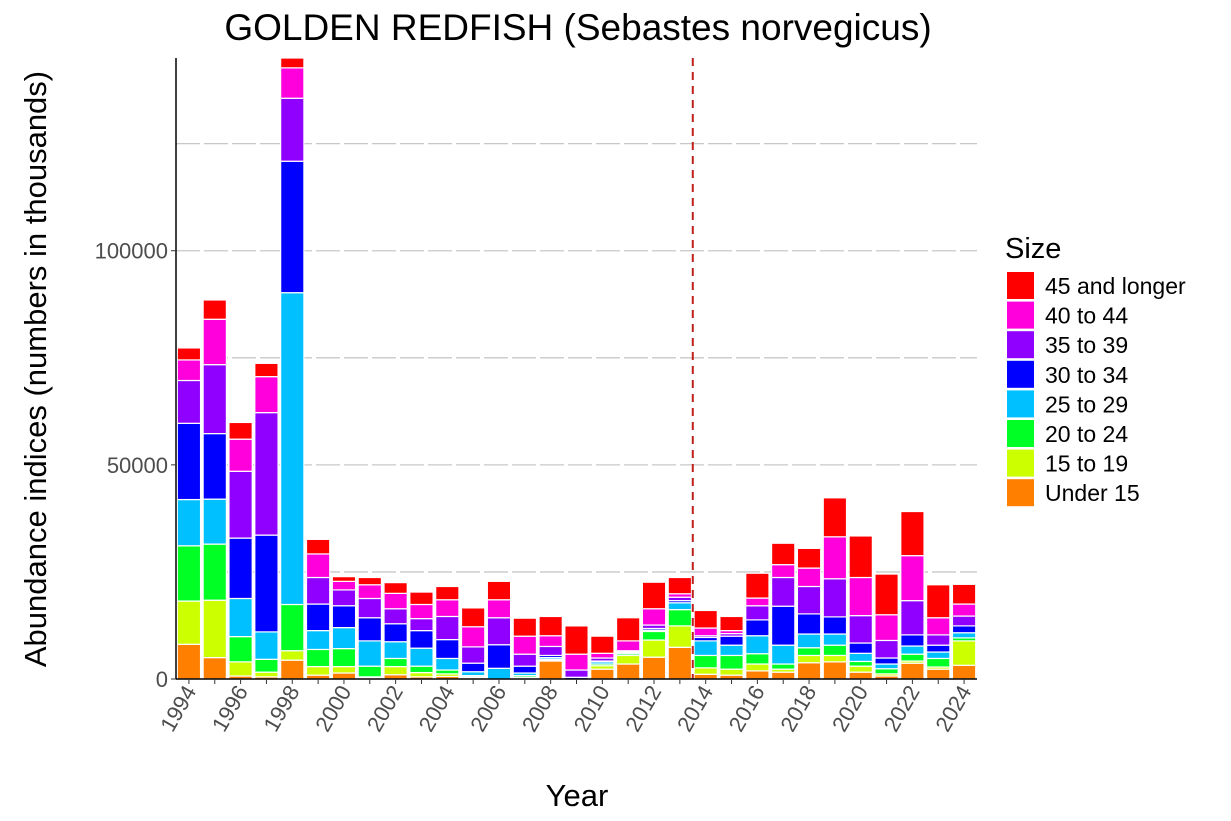 The height and width of the screenshot is (821, 1231). What do you see at coordinates (162, 679) in the screenshot?
I see `y-tick-label: 0` at bounding box center [162, 679].